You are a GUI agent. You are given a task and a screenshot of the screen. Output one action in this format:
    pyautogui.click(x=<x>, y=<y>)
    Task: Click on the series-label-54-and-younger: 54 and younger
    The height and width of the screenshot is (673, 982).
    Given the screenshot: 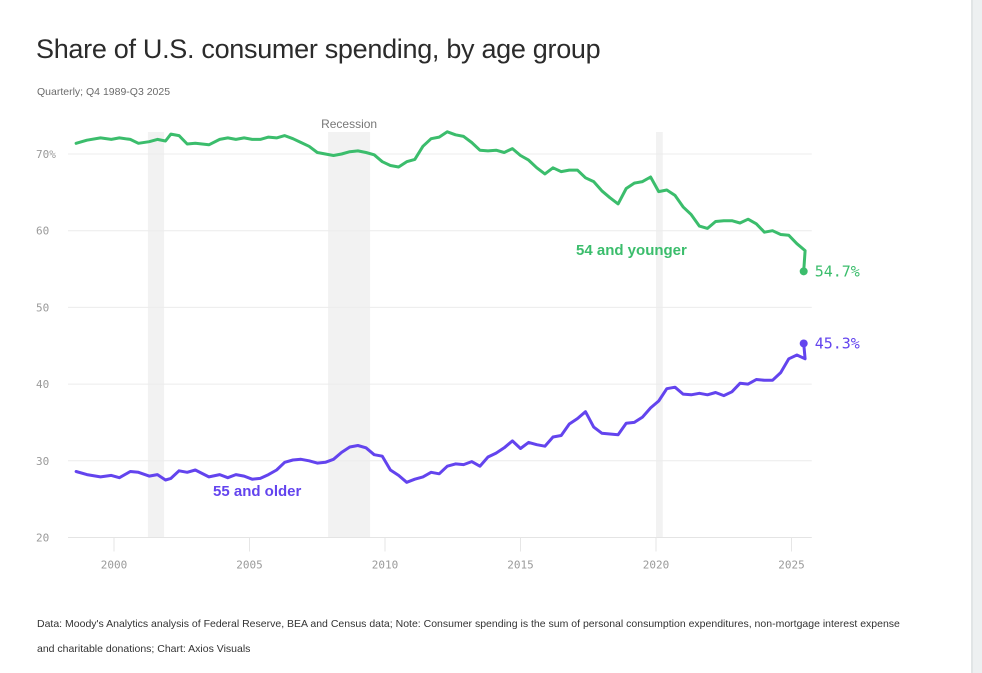 What is the action you would take?
    pyautogui.click(x=631, y=250)
    